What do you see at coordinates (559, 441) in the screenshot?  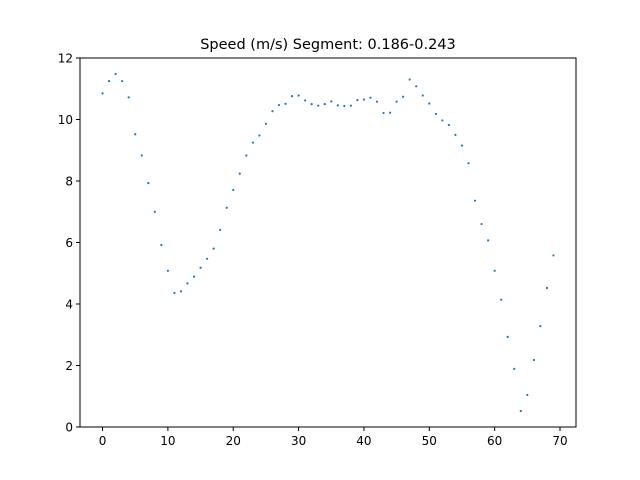 I see `x-tick-label: 70` at bounding box center [559, 441].